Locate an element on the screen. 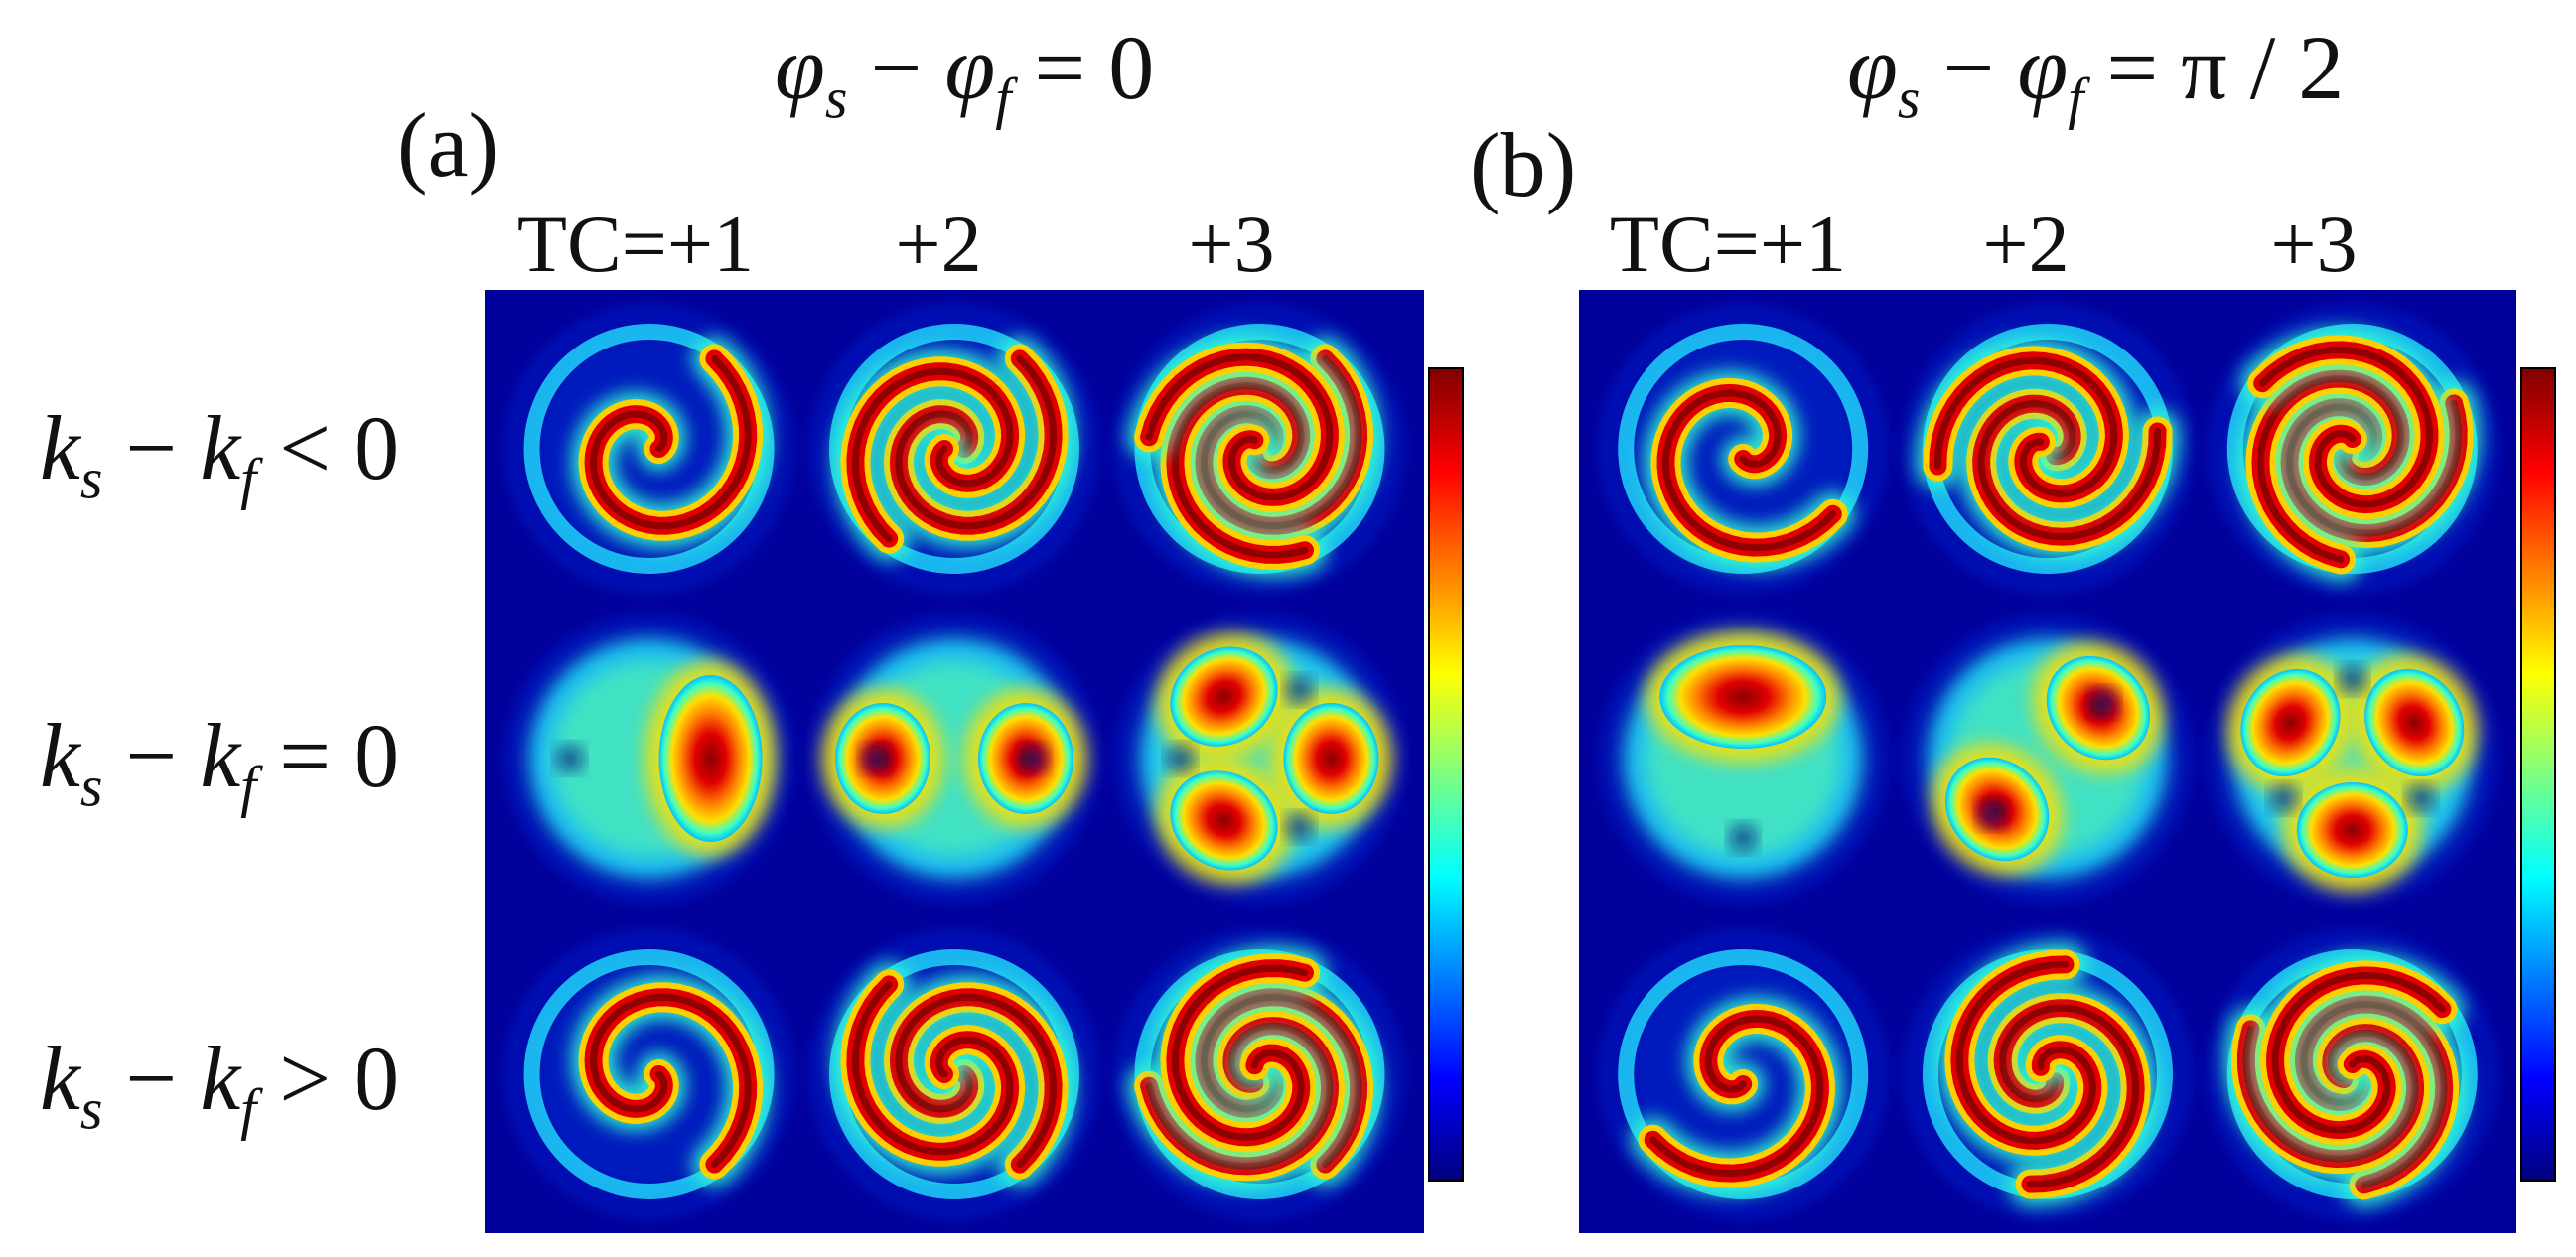  panel-b-tile-r1-c1 is located at coordinates (1743, 449).